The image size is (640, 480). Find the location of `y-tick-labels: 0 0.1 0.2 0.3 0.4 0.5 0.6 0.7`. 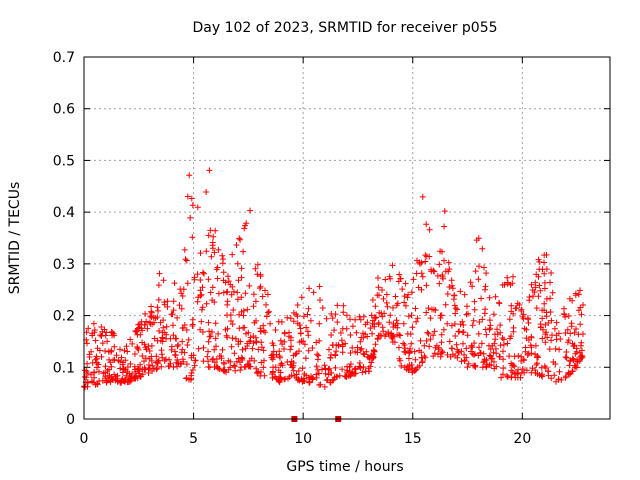

y-tick-labels: 0 0.1 0.2 0.3 0.4 0.5 0.6 0.7 is located at coordinates (64, 239).